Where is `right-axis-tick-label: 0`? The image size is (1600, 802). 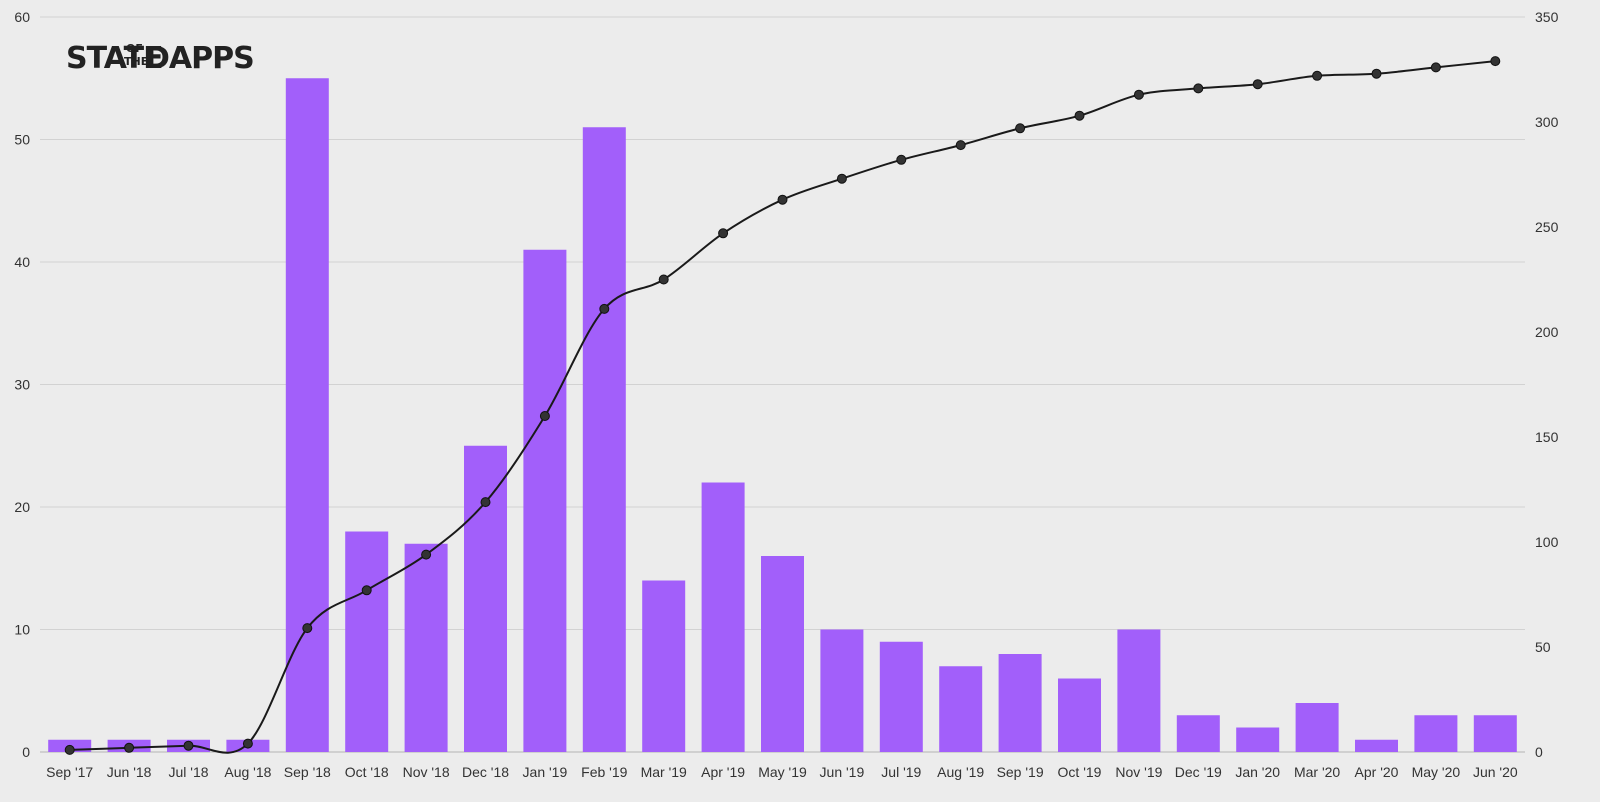 right-axis-tick-label: 0 is located at coordinates (1539, 752).